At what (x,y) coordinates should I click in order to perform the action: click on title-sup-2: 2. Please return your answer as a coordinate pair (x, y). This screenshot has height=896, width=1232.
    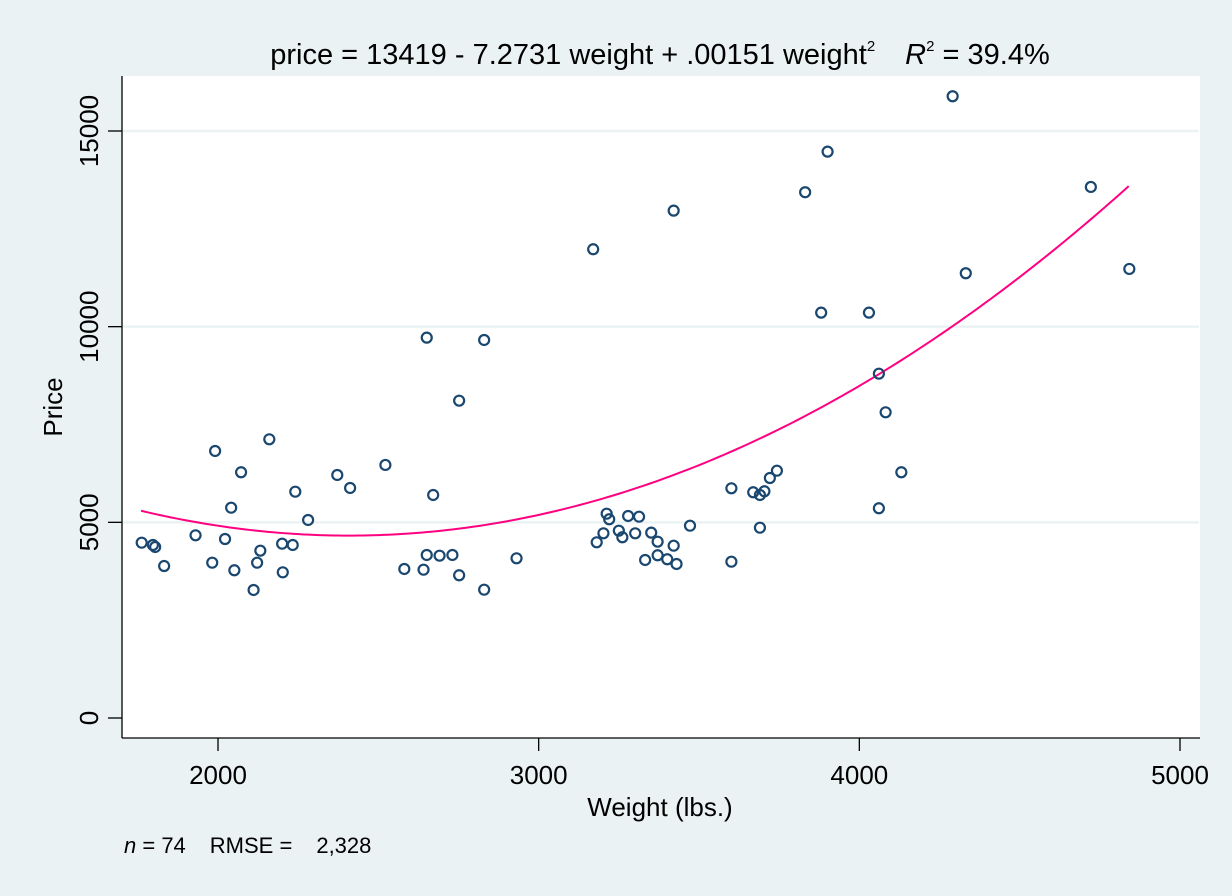
    Looking at the image, I should click on (930, 46).